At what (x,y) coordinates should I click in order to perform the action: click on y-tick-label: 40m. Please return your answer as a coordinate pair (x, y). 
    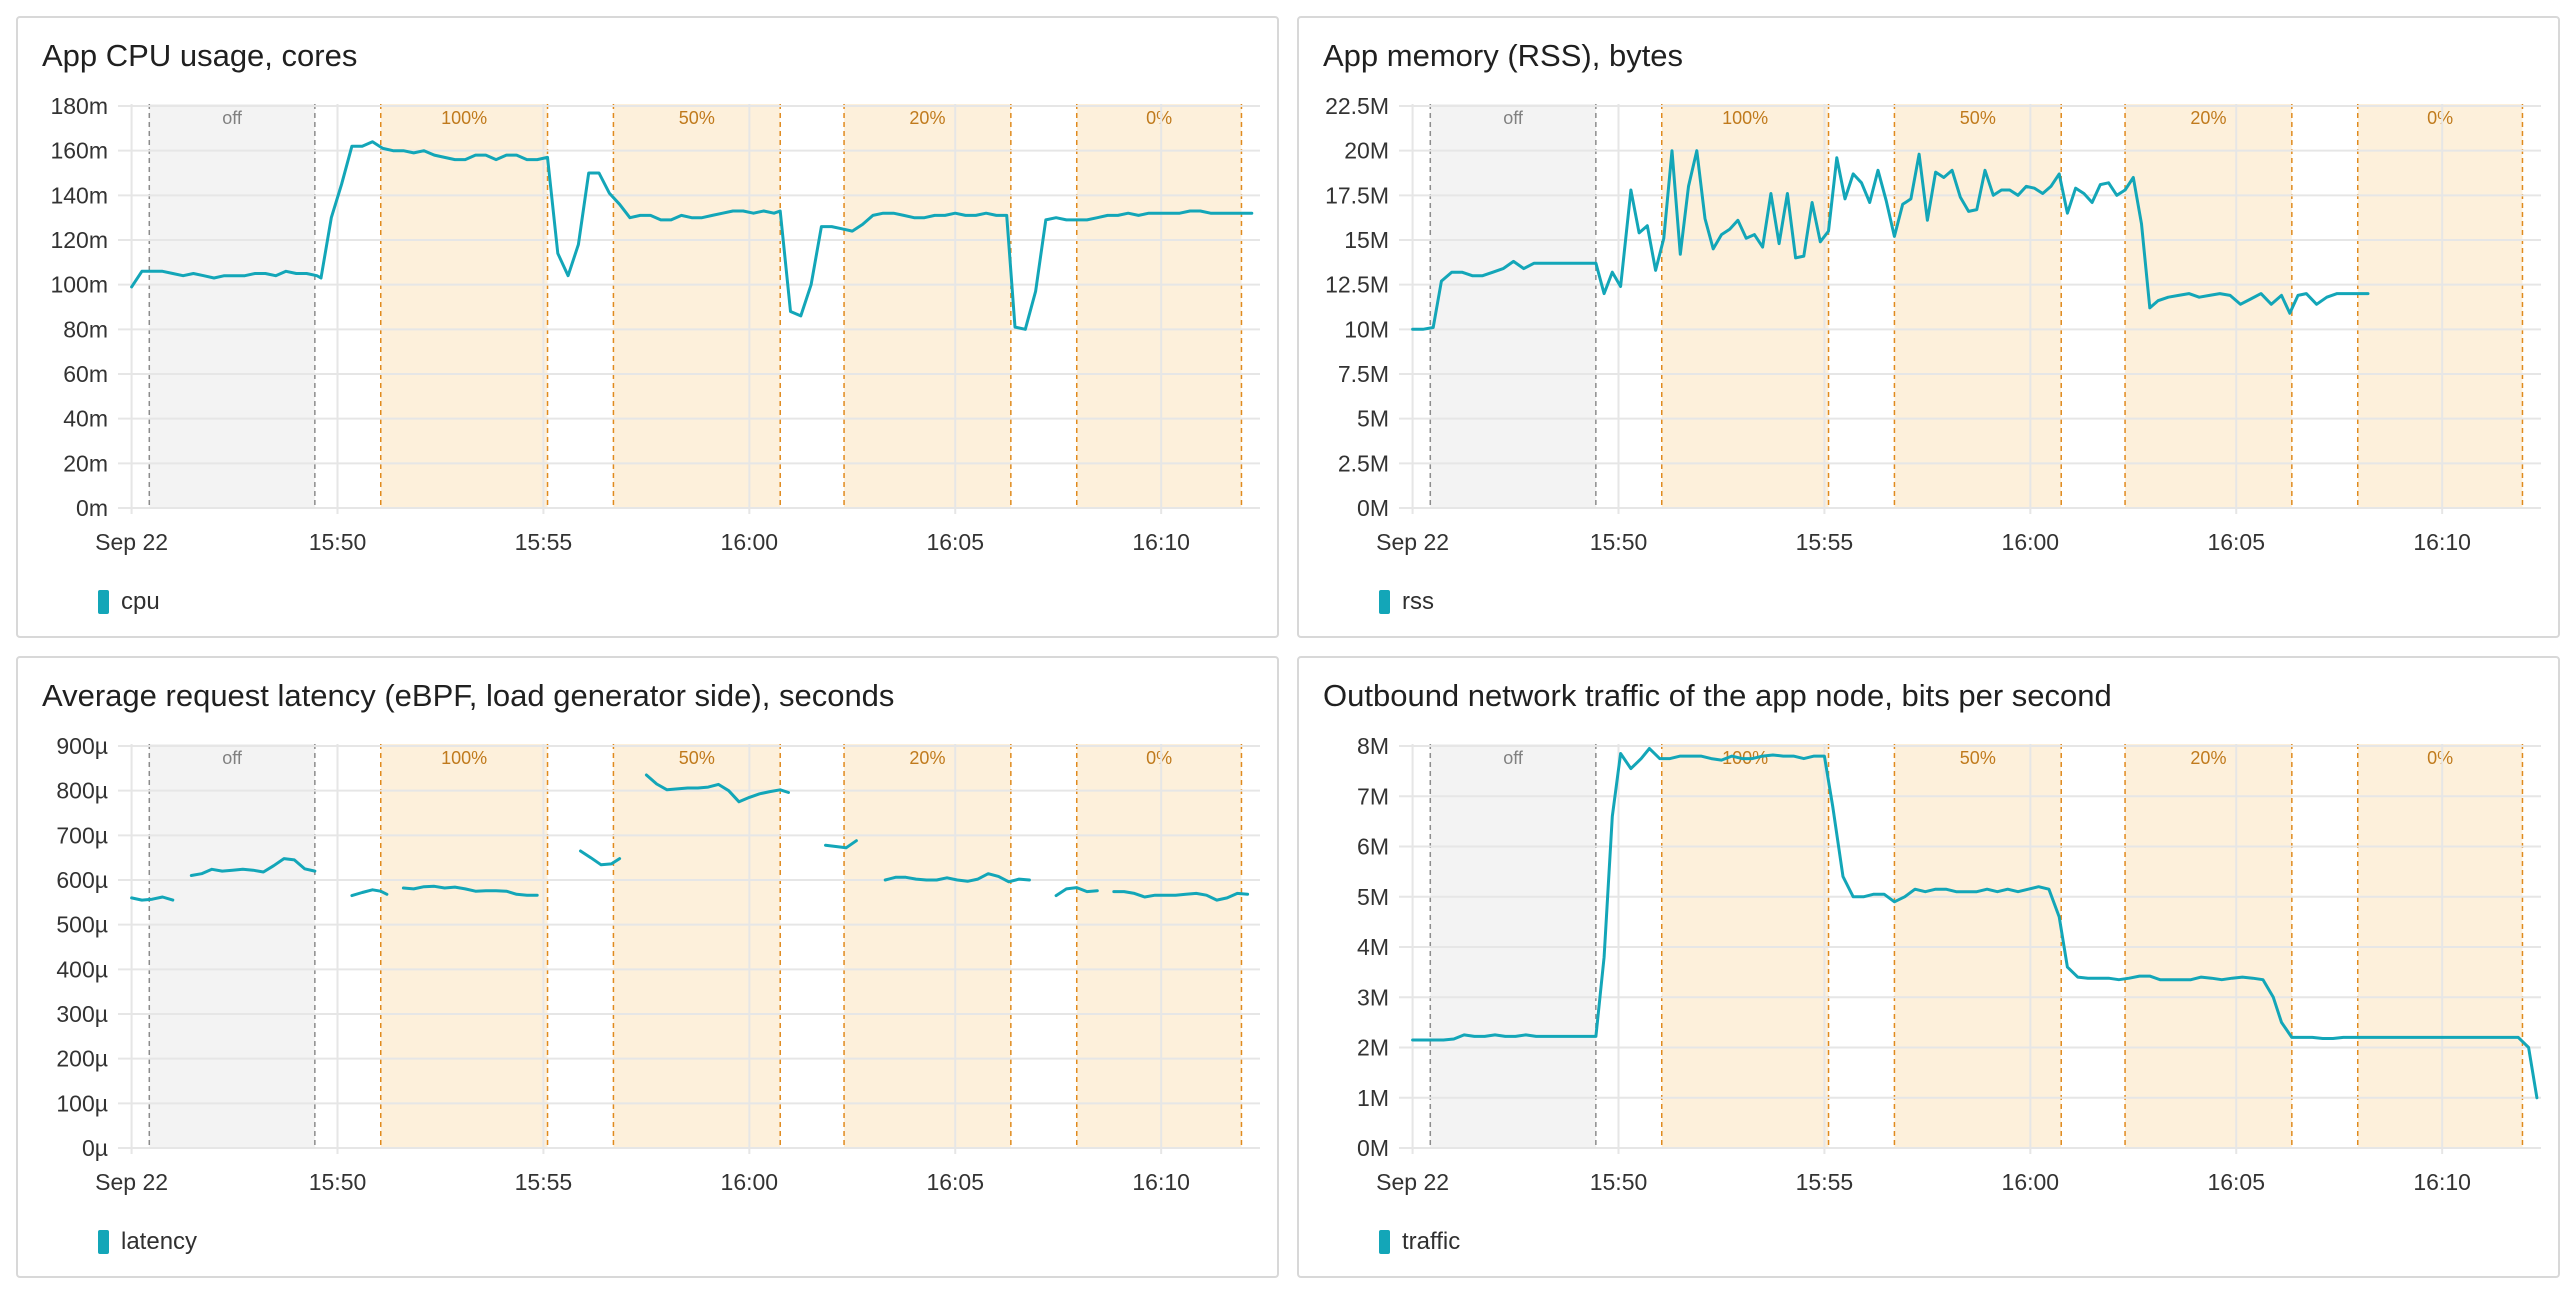
    Looking at the image, I should click on (85, 419).